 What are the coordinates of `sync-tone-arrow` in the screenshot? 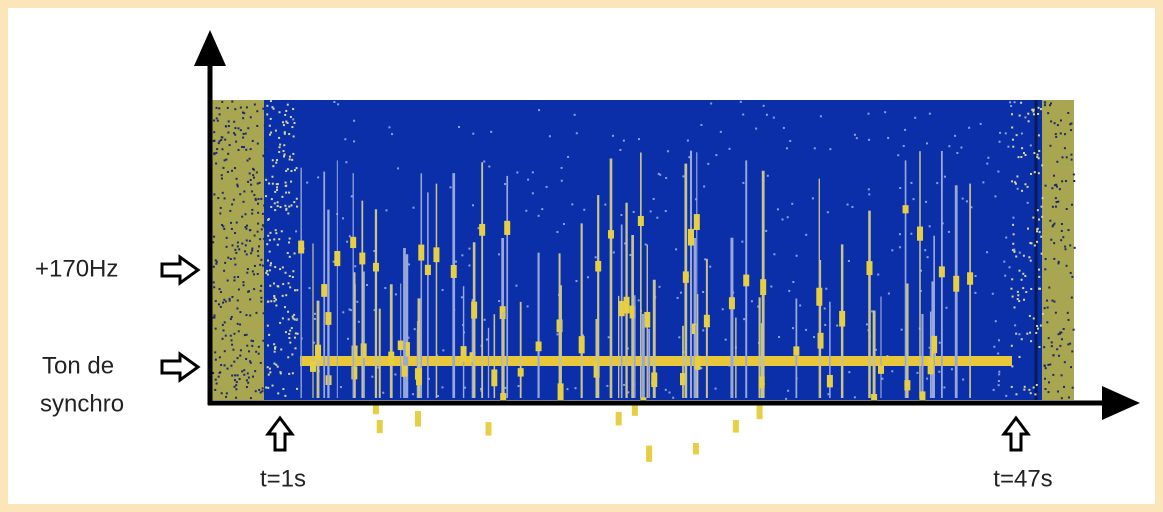 It's located at (180, 367).